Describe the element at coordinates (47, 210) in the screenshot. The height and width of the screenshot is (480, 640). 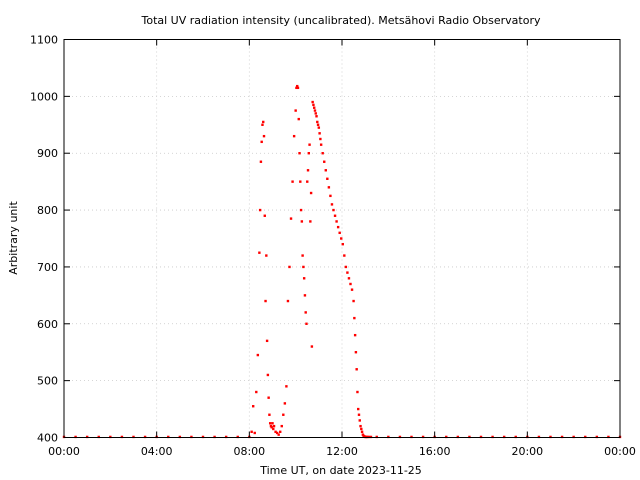
I see `y-tick-label: 800` at that location.